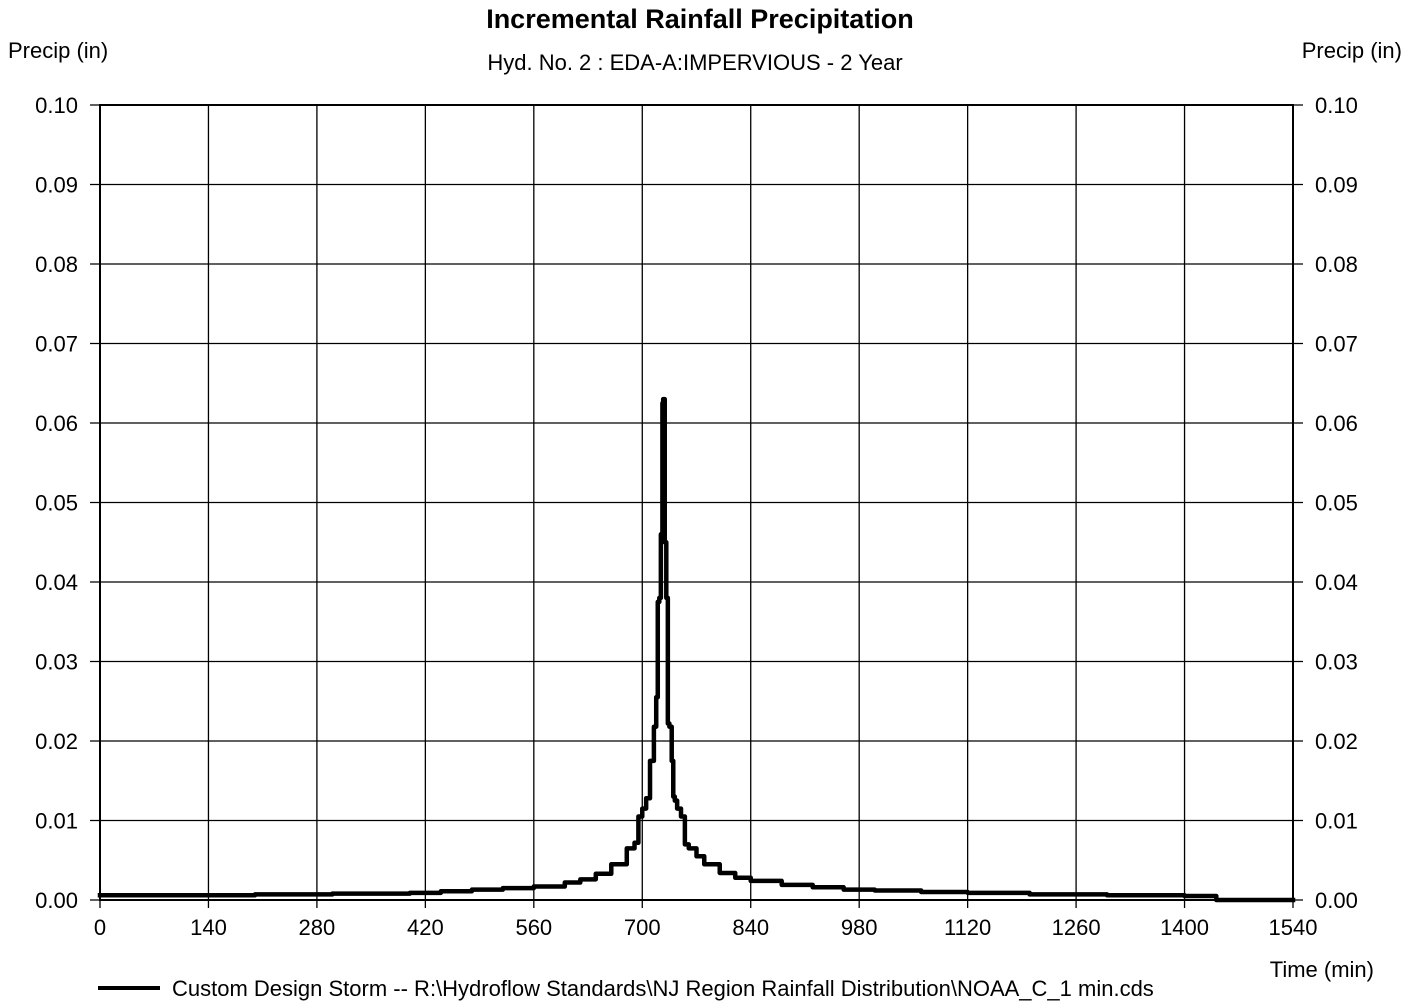 This screenshot has width=1420, height=1007. I want to click on y-tick-label-left: 0.03, so click(56, 662).